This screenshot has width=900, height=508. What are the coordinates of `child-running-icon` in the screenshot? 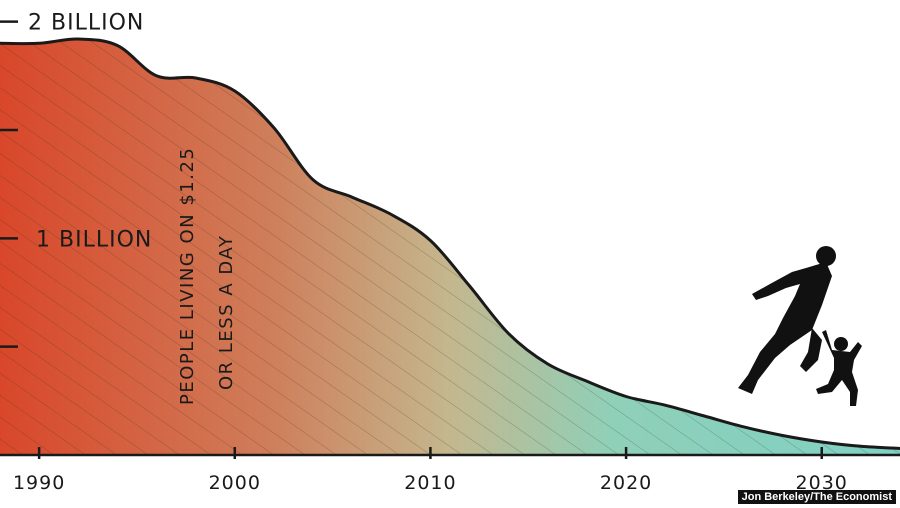 It's located at (839, 368).